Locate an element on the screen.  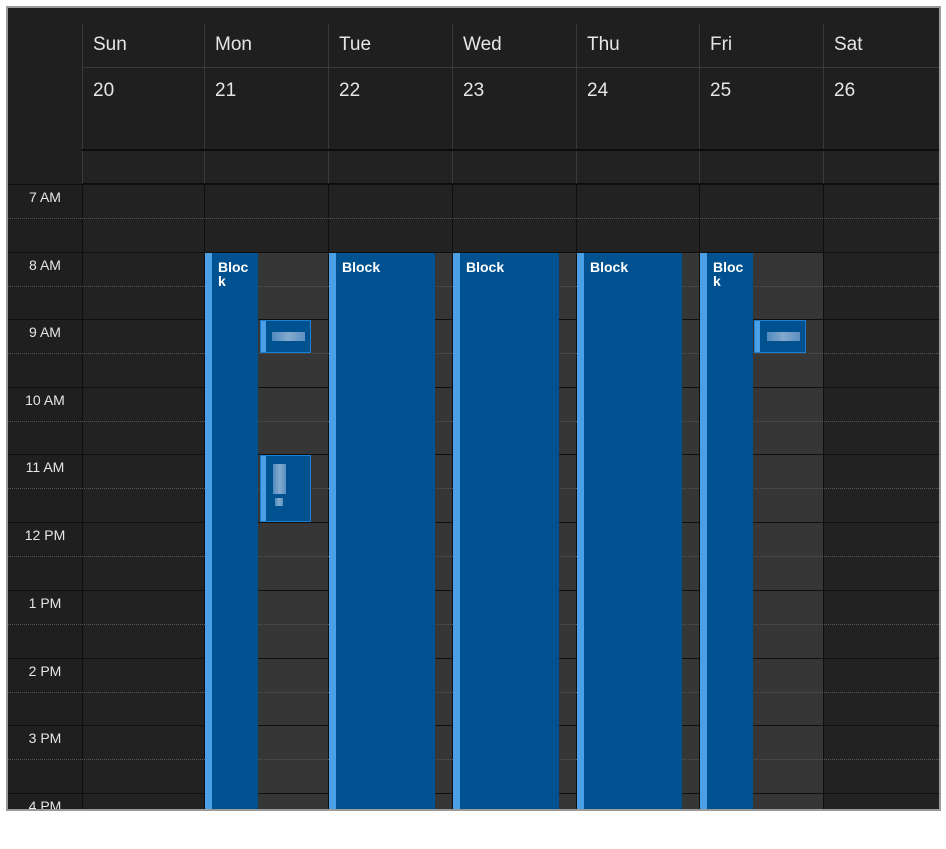
day-date: 26 is located at coordinates (845, 90).